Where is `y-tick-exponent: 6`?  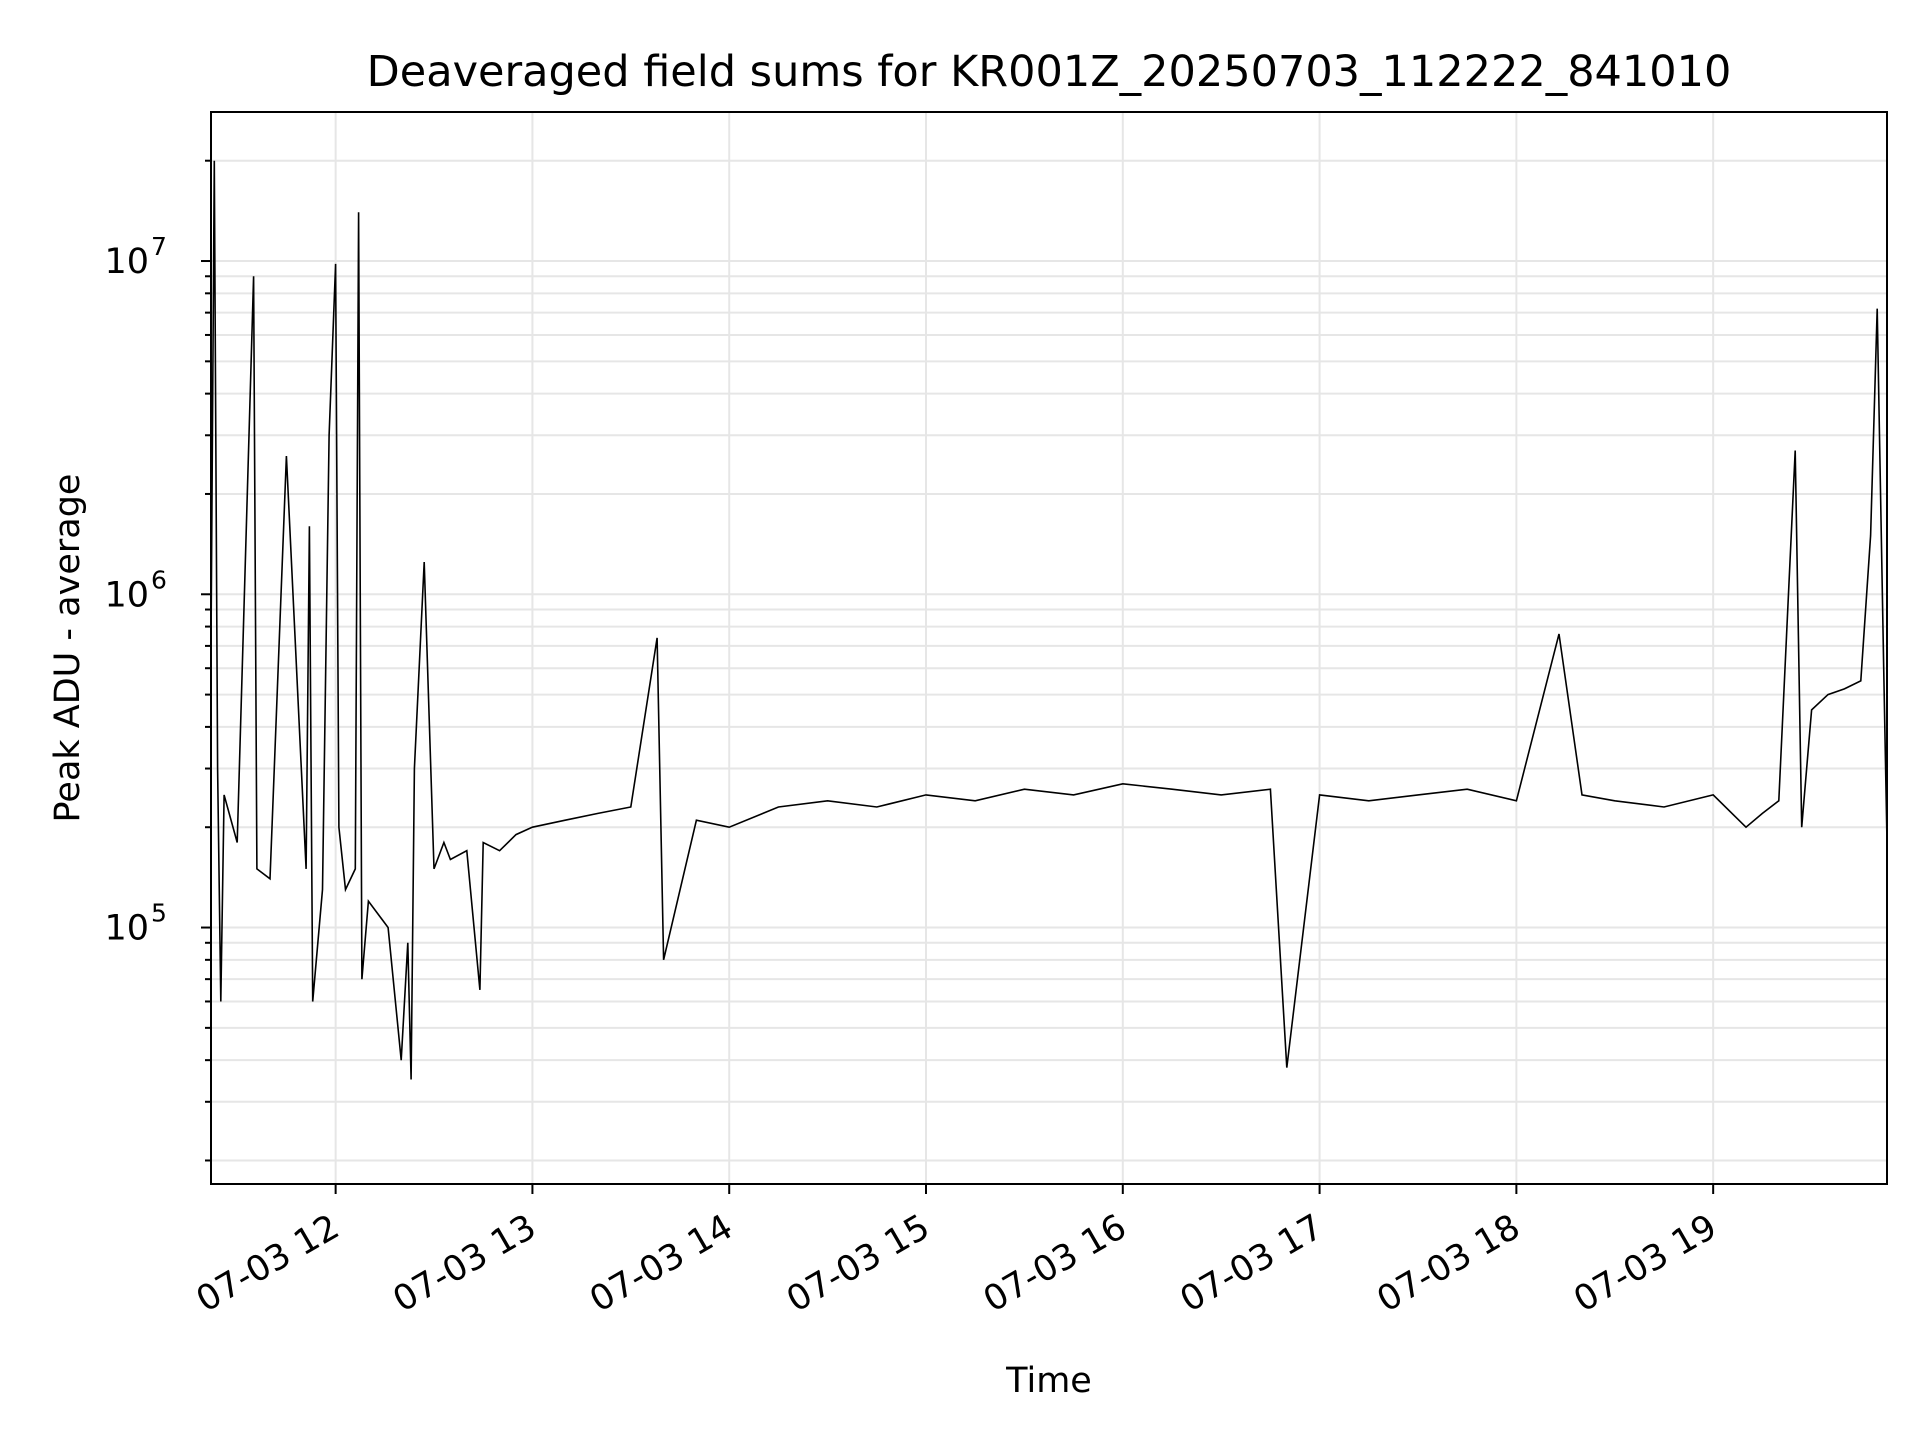 y-tick-exponent: 6 is located at coordinates (159, 579).